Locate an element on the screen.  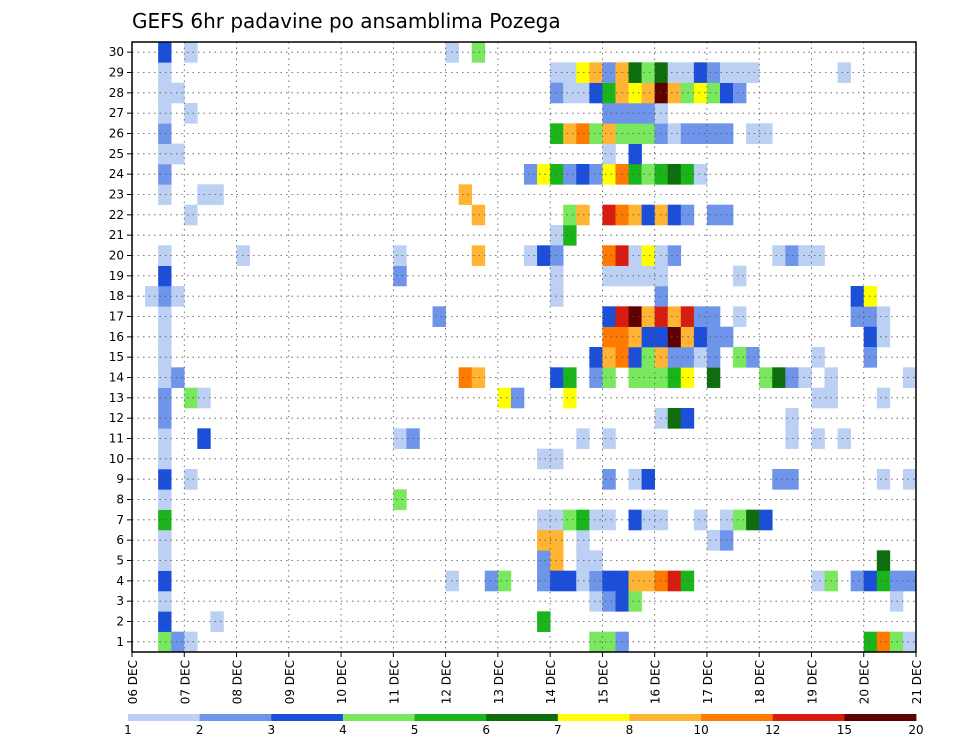
colorbar-label: 4 is located at coordinates (343, 730).